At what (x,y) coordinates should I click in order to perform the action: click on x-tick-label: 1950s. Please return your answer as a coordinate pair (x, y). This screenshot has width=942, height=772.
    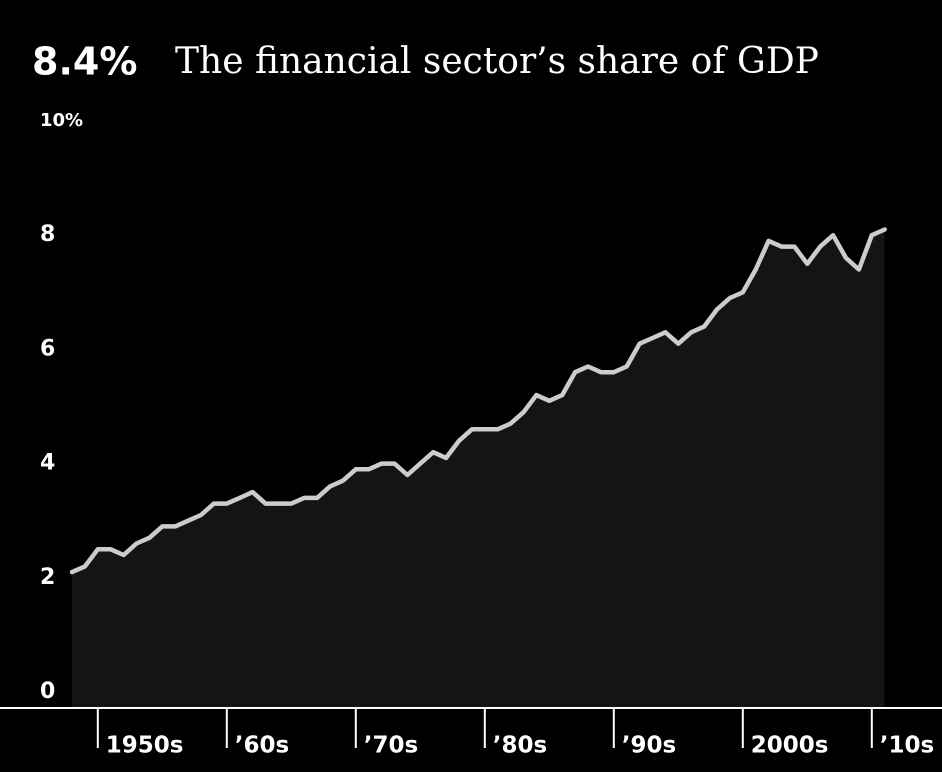
    Looking at the image, I should click on (145, 746).